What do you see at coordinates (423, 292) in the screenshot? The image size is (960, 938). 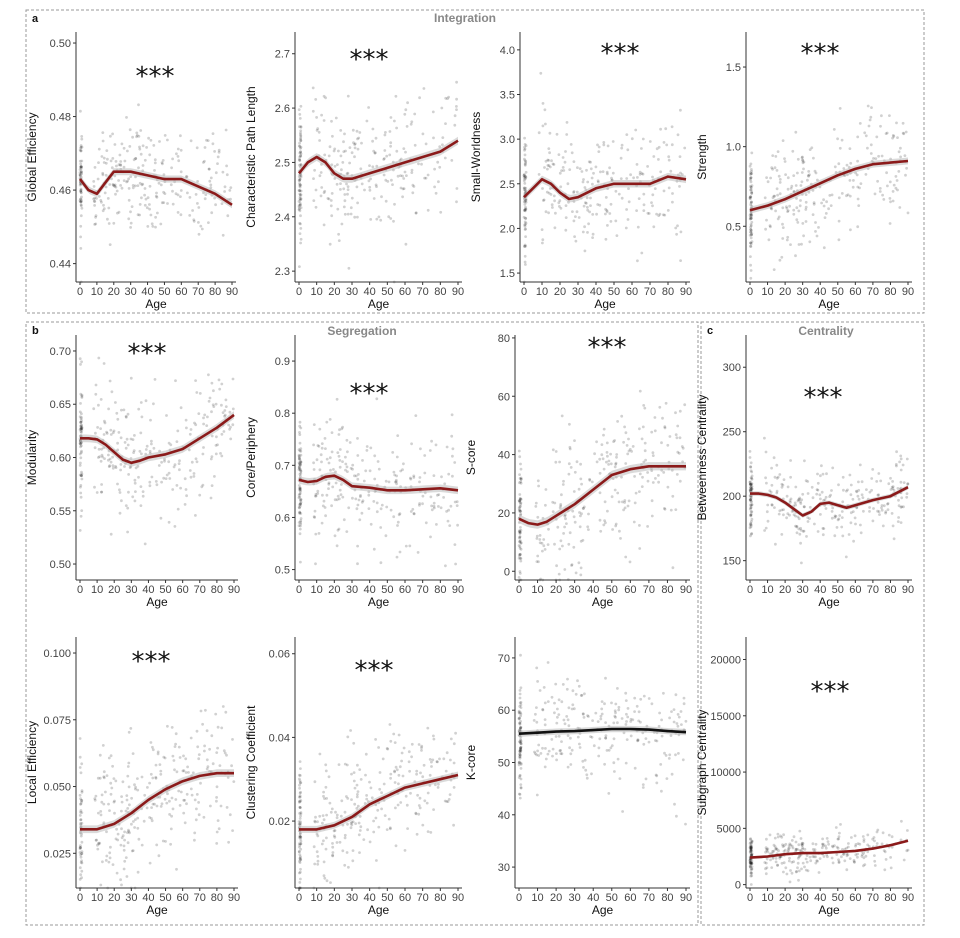 I see `x-tick-label: 70` at bounding box center [423, 292].